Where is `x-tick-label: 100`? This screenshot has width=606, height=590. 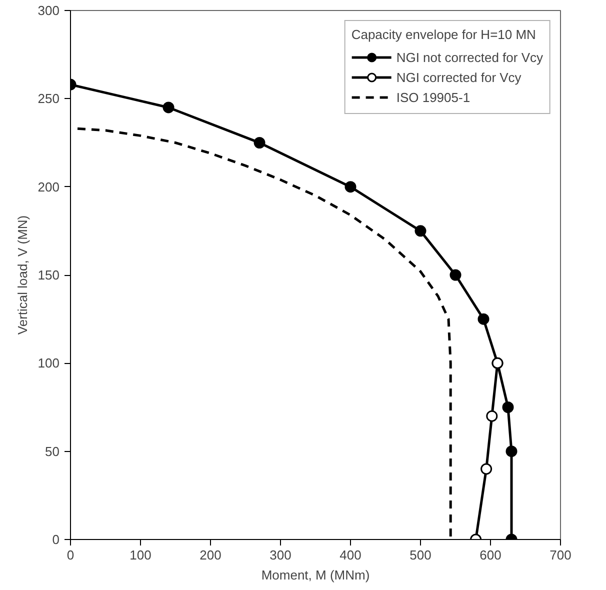 x-tick-label: 100 is located at coordinates (141, 555).